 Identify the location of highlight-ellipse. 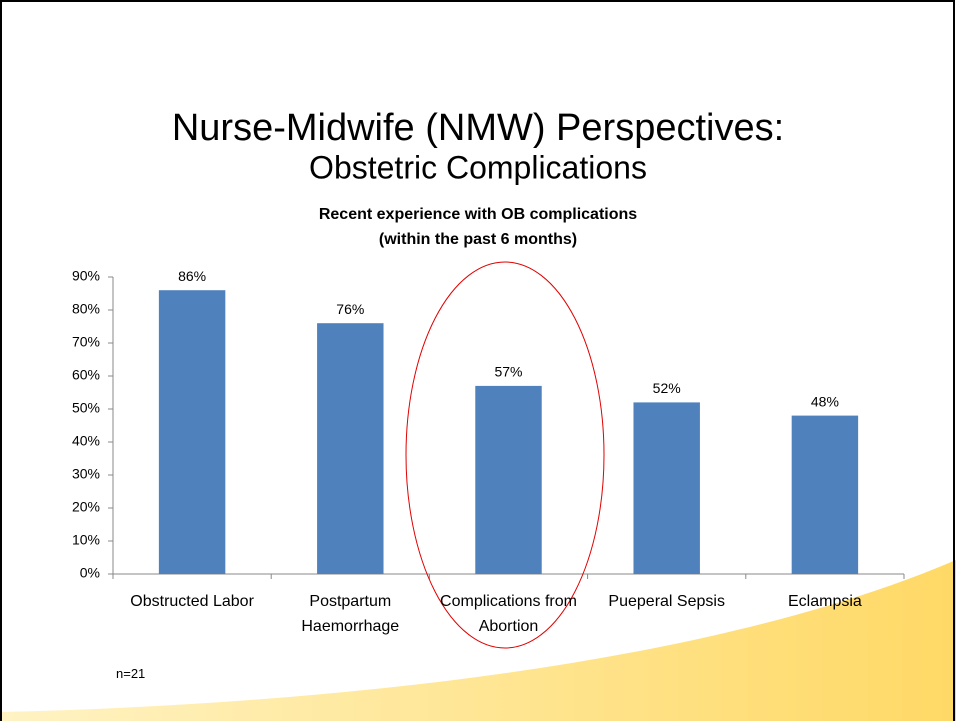
(505, 455).